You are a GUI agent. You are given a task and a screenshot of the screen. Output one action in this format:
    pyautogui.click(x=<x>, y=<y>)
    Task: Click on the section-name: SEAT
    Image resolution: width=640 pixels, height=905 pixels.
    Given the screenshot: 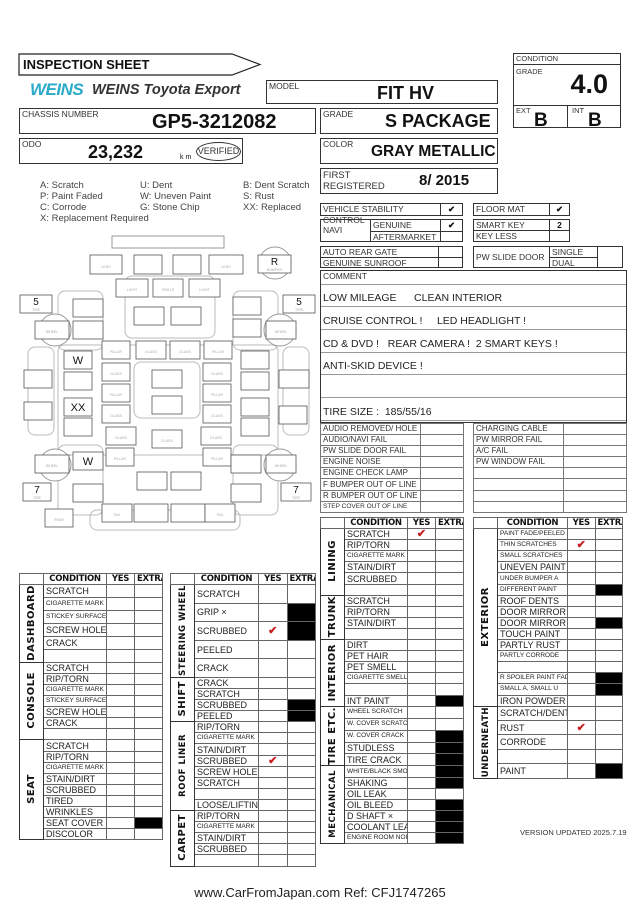 What is the action you would take?
    pyautogui.click(x=31, y=789)
    